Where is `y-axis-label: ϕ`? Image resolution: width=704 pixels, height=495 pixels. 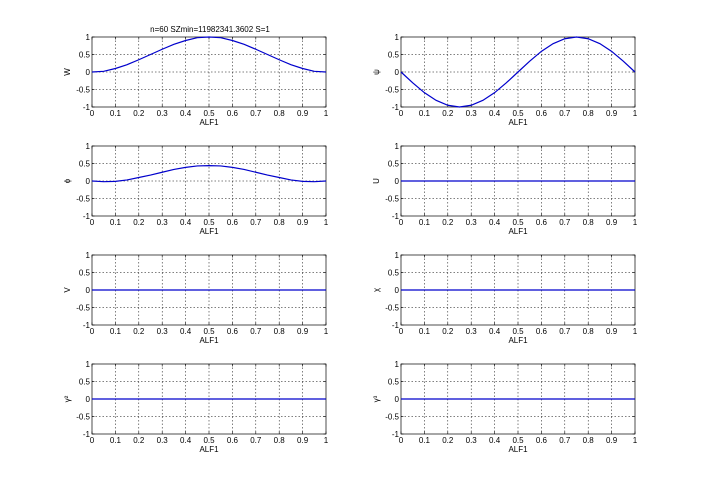 y-axis-label: ϕ is located at coordinates (67, 180).